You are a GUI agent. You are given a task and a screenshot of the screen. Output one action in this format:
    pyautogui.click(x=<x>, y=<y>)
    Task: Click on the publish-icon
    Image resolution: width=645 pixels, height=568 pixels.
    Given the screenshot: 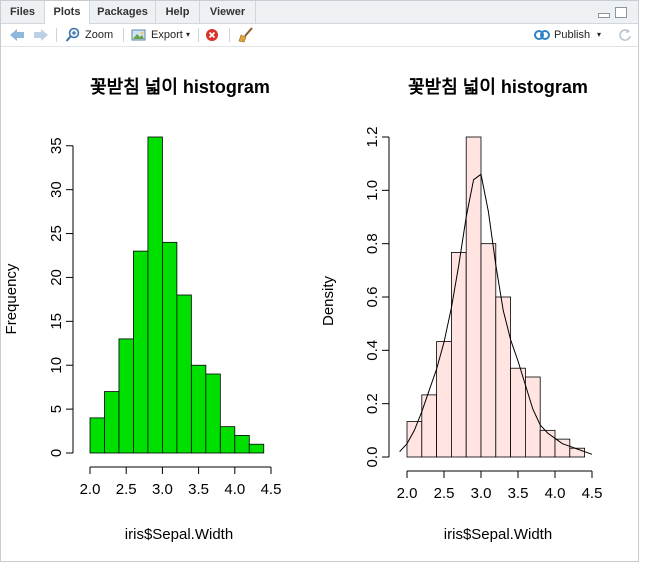 What is the action you would take?
    pyautogui.click(x=542, y=35)
    